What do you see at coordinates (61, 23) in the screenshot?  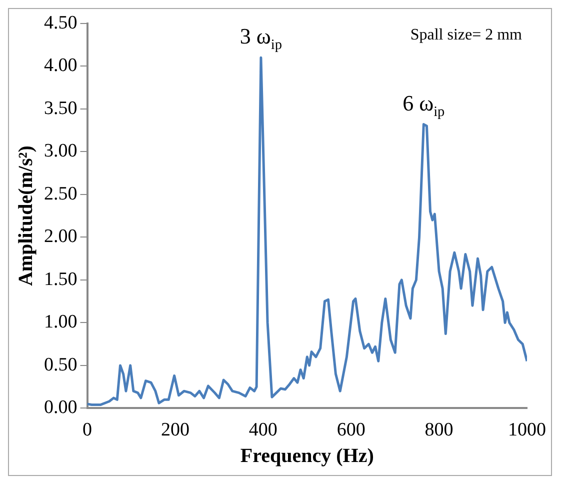 I see `y-tick-label: 4.50` at bounding box center [61, 23].